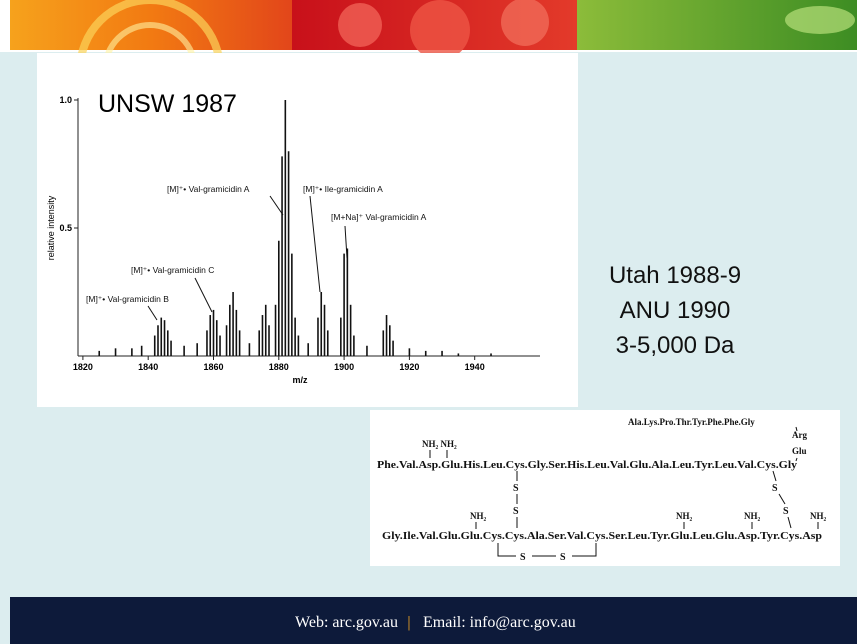 Image resolution: width=857 pixels, height=644 pixels. Describe the element at coordinates (167, 104) in the screenshot. I see `spectrum-title: UNSW 1987` at that location.